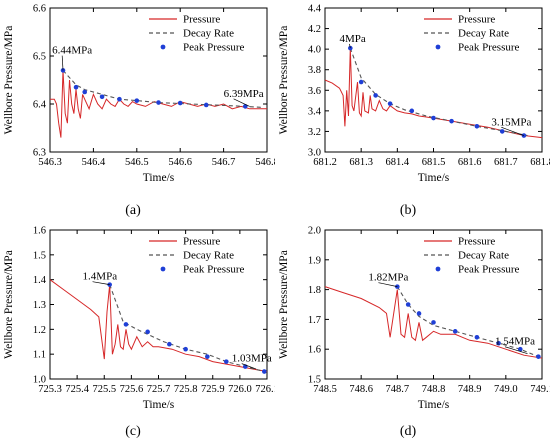 The height and width of the screenshot is (444, 550). Describe the element at coordinates (40, 280) in the screenshot. I see `y-tick-label: 1.4` at that location.